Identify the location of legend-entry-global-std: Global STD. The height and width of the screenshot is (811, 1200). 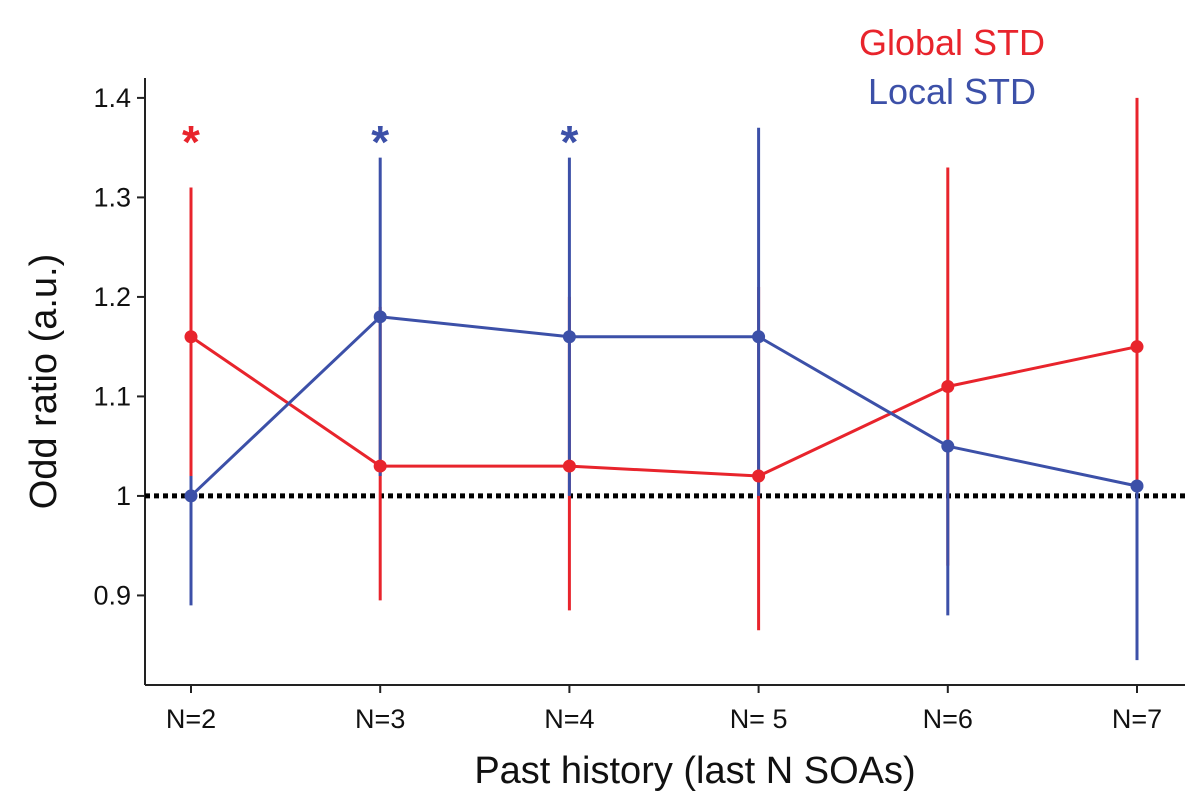
(952, 42).